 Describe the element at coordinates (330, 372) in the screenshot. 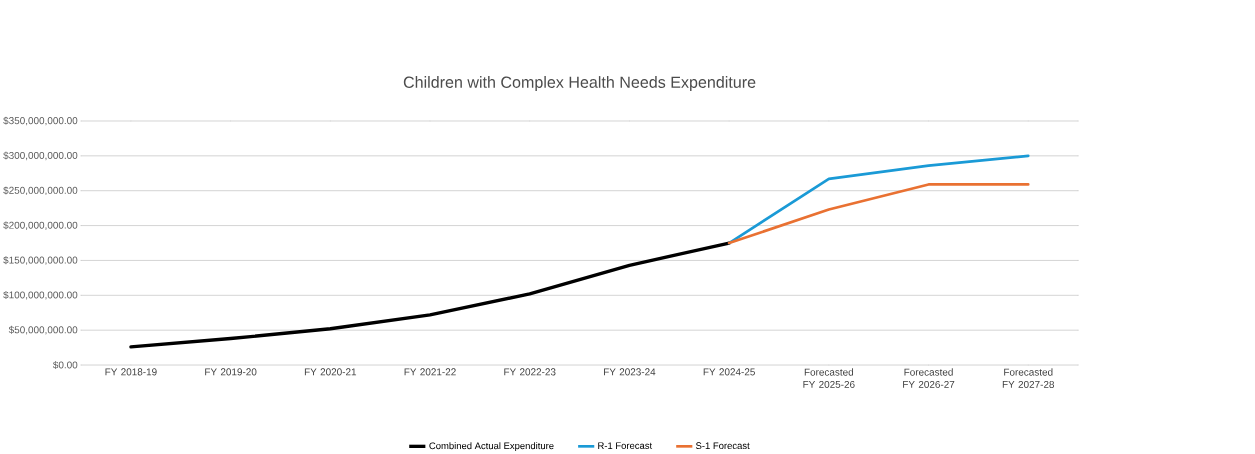

I see `x-tick-label: FY 2020-21` at that location.